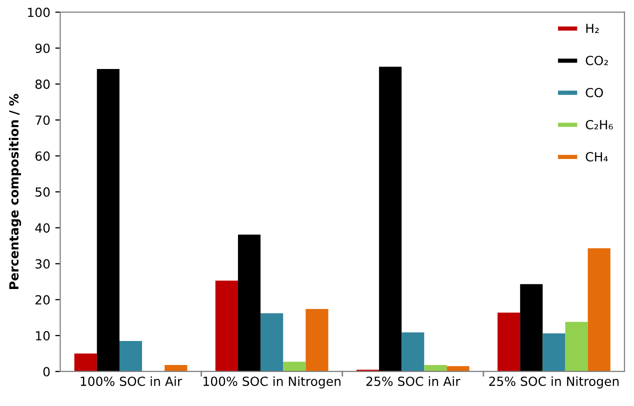 The image size is (634, 406). Describe the element at coordinates (272, 382) in the screenshot. I see `x-tick-label: 100% SOC in Nitrogen` at that location.